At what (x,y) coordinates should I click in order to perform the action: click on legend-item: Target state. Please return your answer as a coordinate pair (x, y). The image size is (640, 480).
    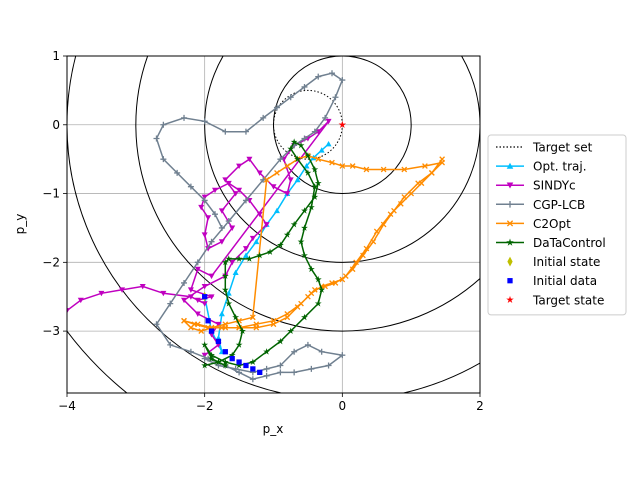
    Looking at the image, I should click on (555, 300).